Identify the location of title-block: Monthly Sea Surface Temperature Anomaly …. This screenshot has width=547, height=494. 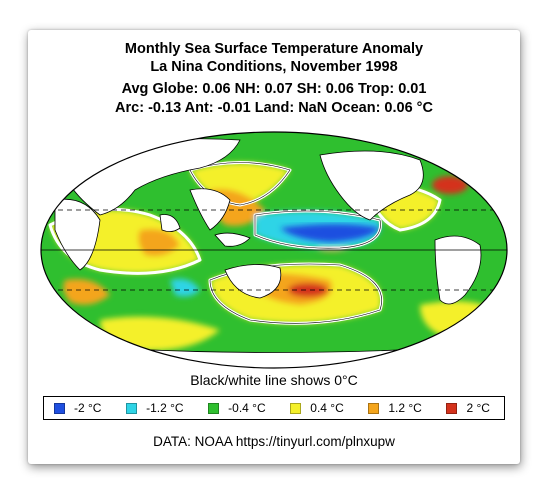
(274, 78).